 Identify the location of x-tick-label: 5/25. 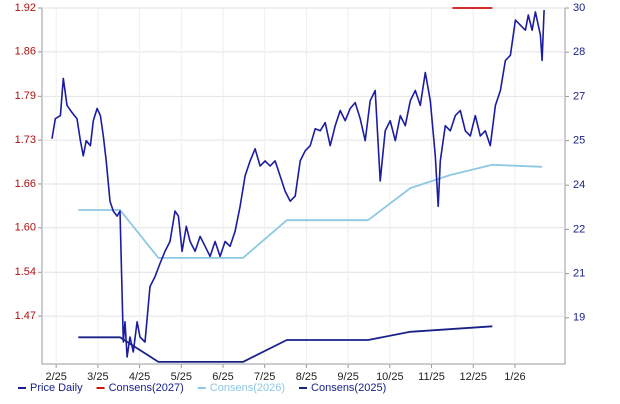
(181, 377).